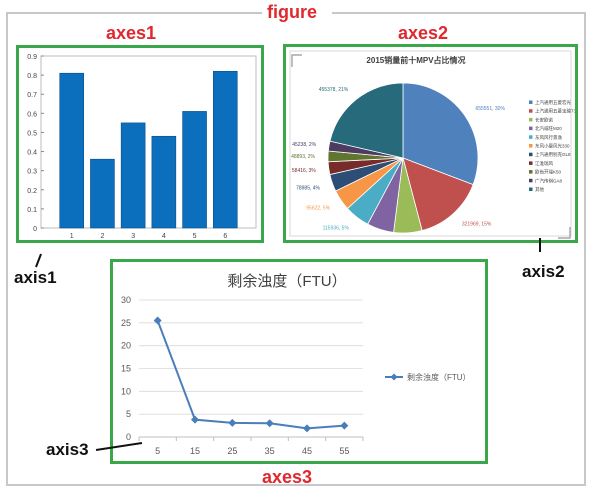  I want to click on pie-legend-label: 东风小康风光330, so click(552, 146).